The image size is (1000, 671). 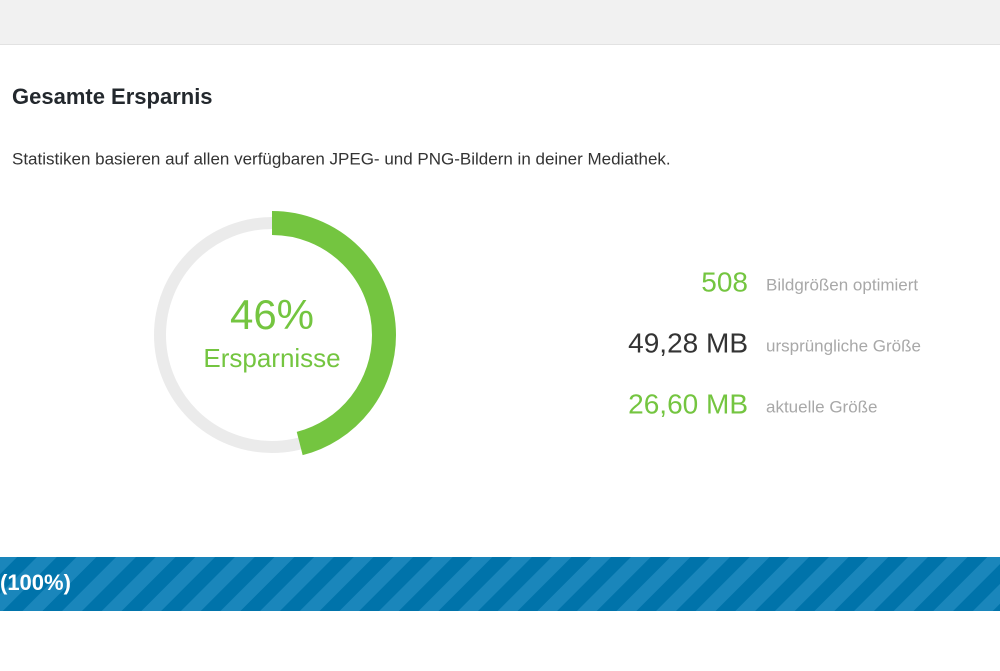 I want to click on progress-label: (100%), so click(x=35, y=582).